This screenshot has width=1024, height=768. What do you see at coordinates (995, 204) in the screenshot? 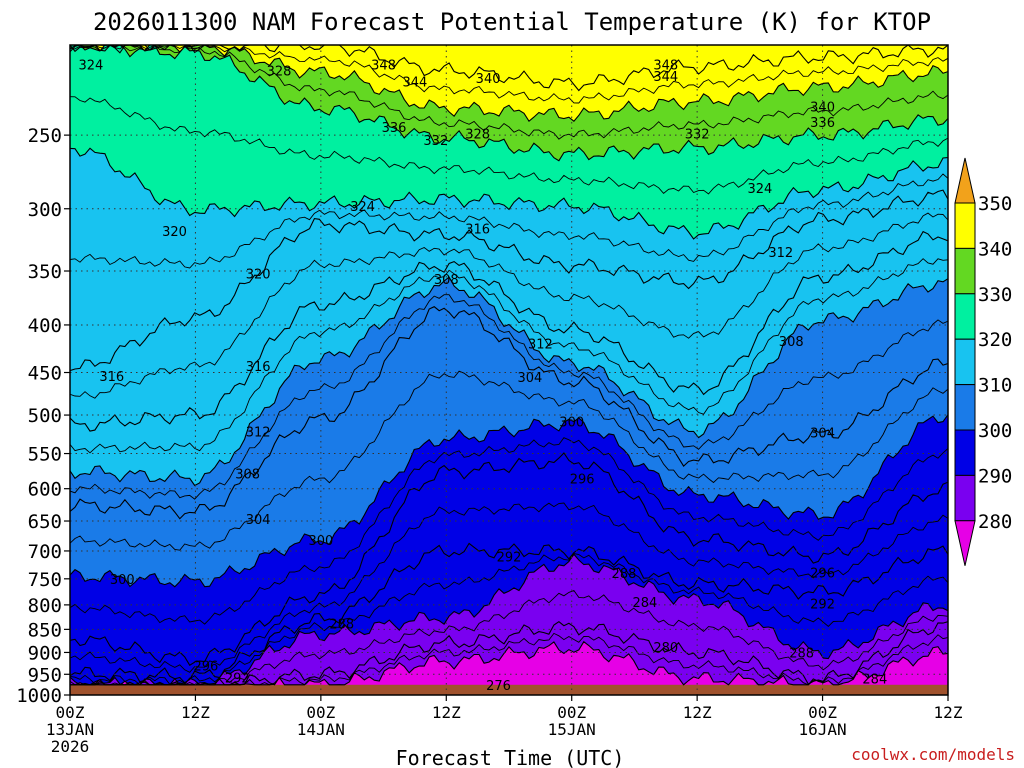
I see `colorbar-label: 350` at bounding box center [995, 204].